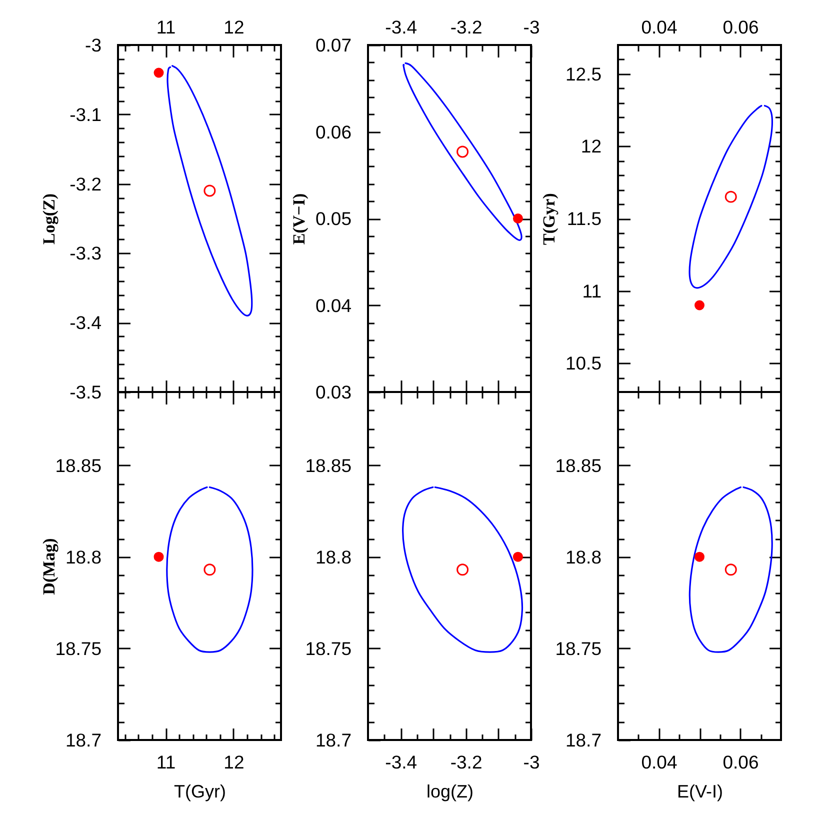 The image size is (830, 830). What do you see at coordinates (333, 305) in the screenshot?
I see `y-tick-label: 0.04` at bounding box center [333, 305].